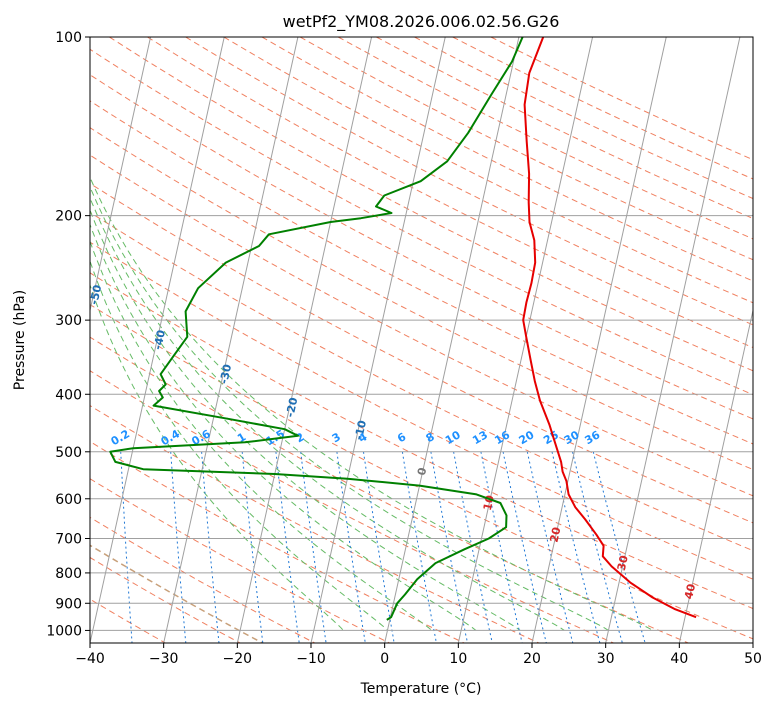 Image resolution: width=775 pixels, height=708 pixels. What do you see at coordinates (401, 437) in the screenshot?
I see `mixing-ratio-label: 6` at bounding box center [401, 437].